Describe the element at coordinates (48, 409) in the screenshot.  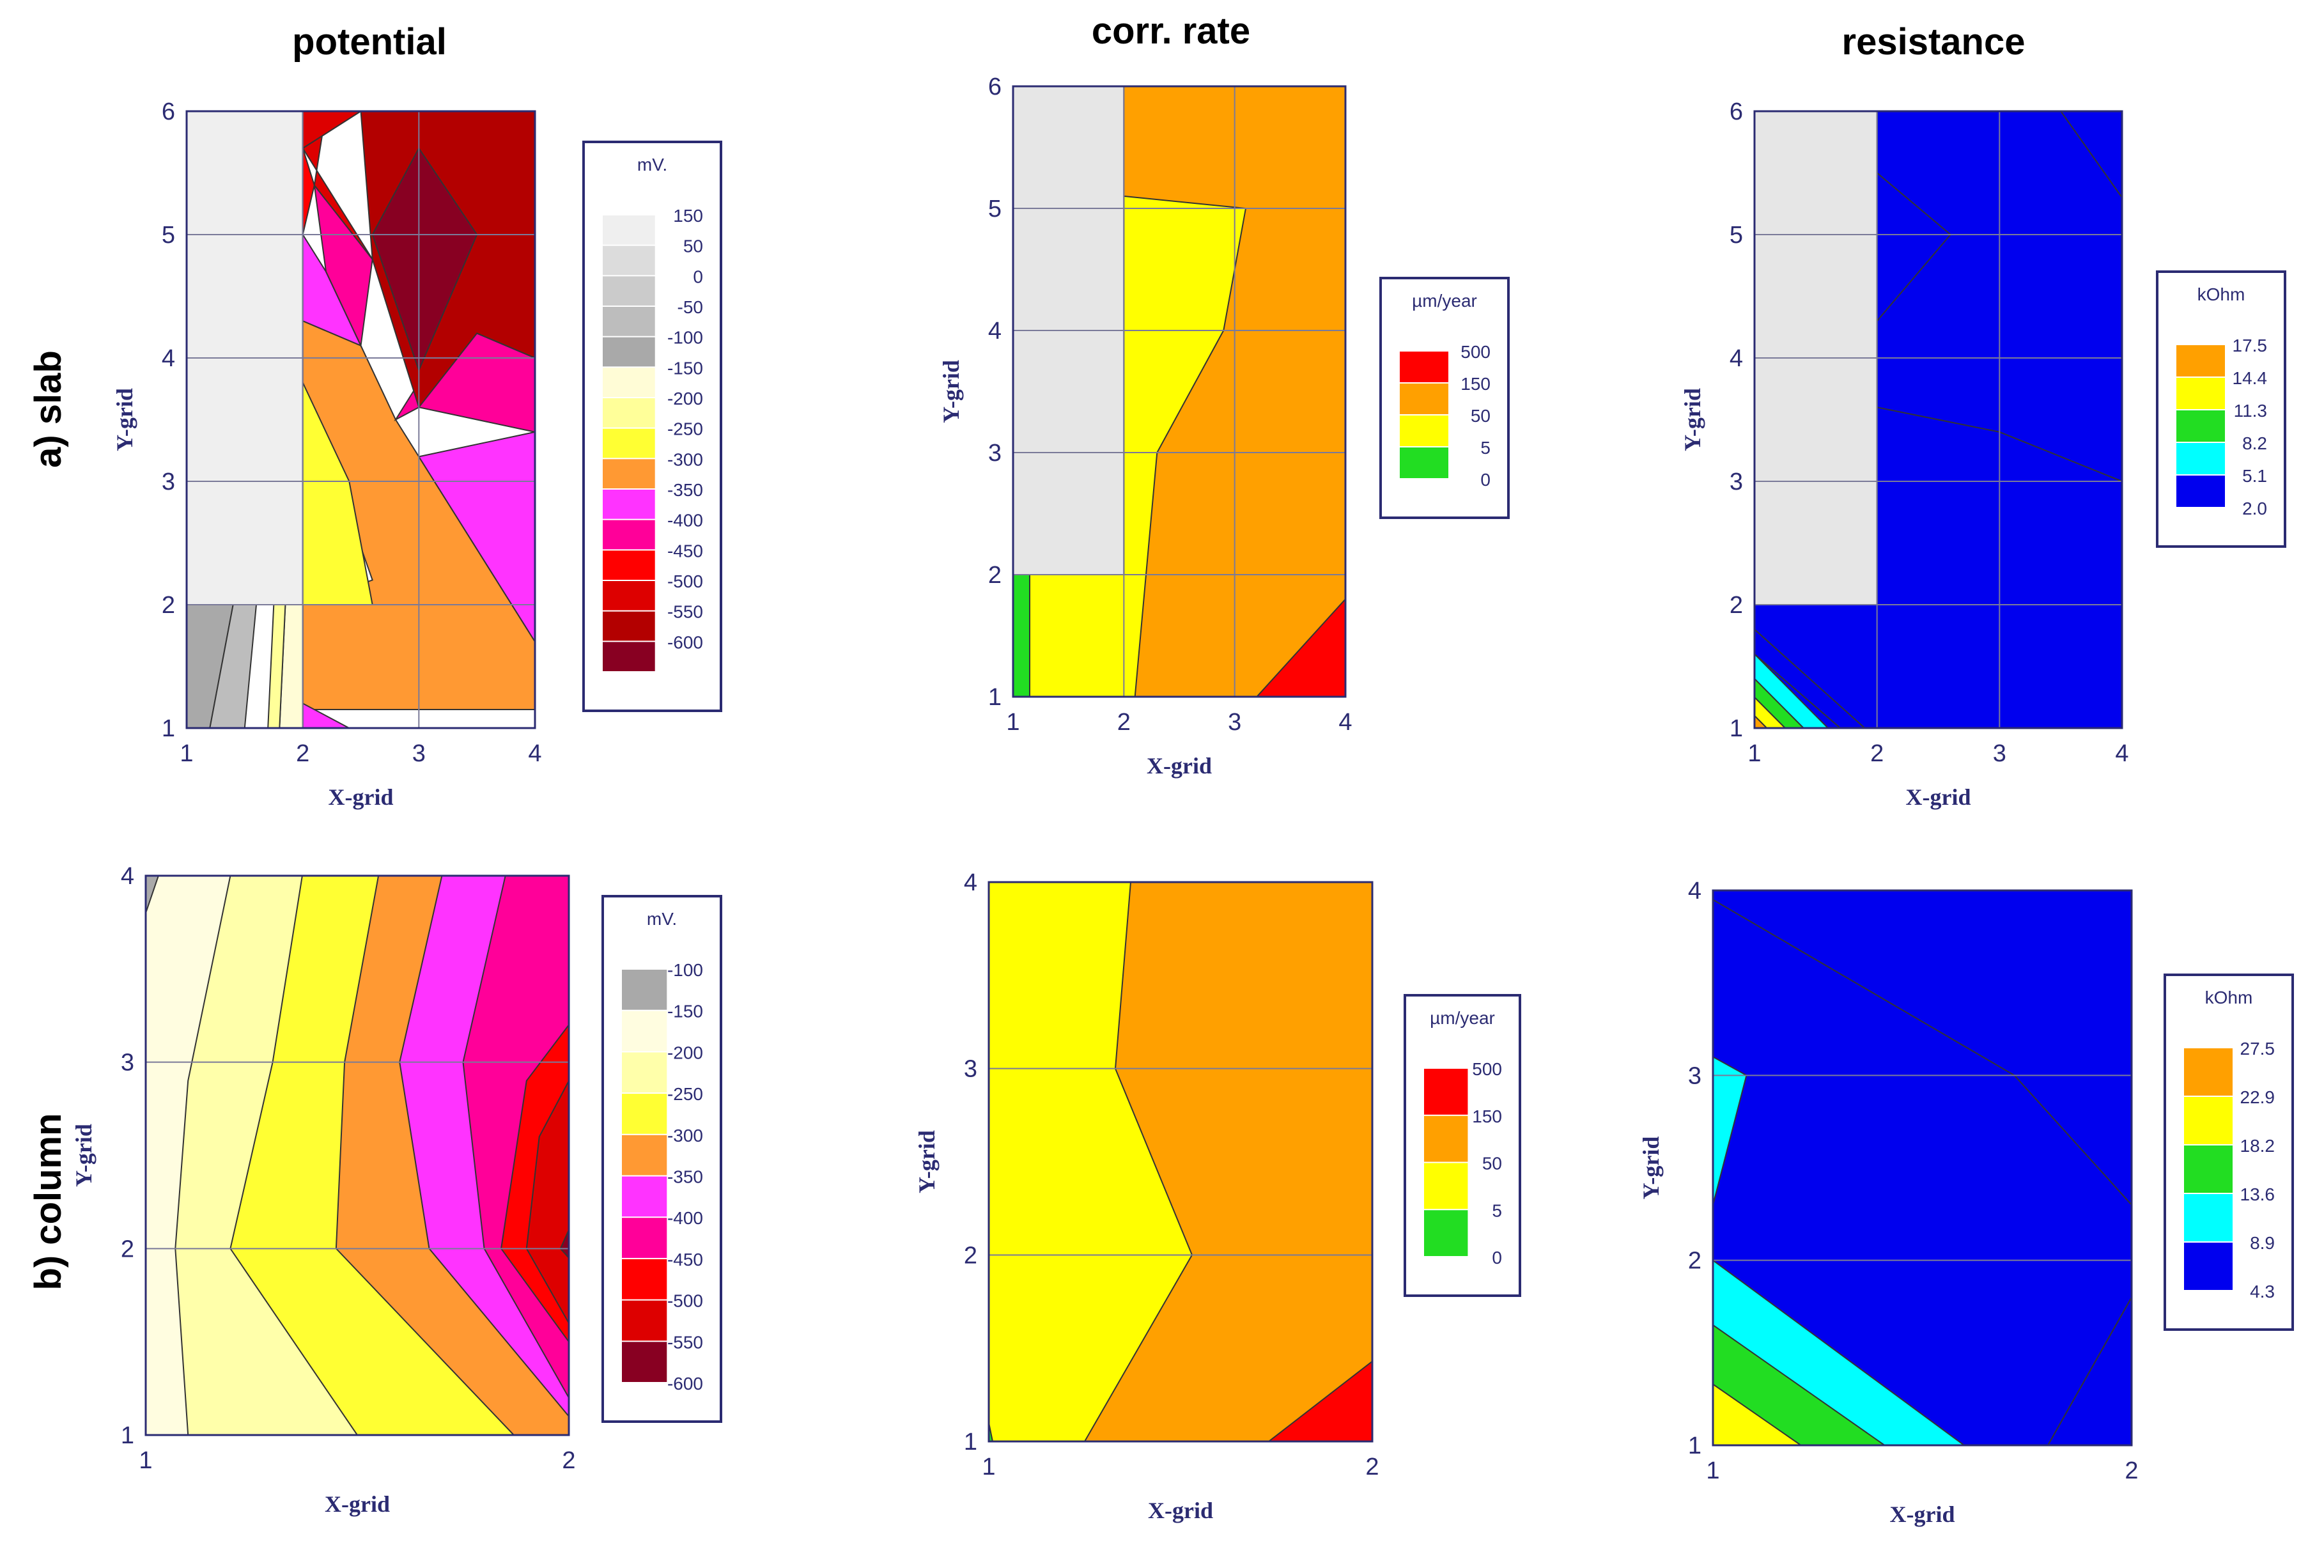
I see `row-label-slab: a) slab` at that location.